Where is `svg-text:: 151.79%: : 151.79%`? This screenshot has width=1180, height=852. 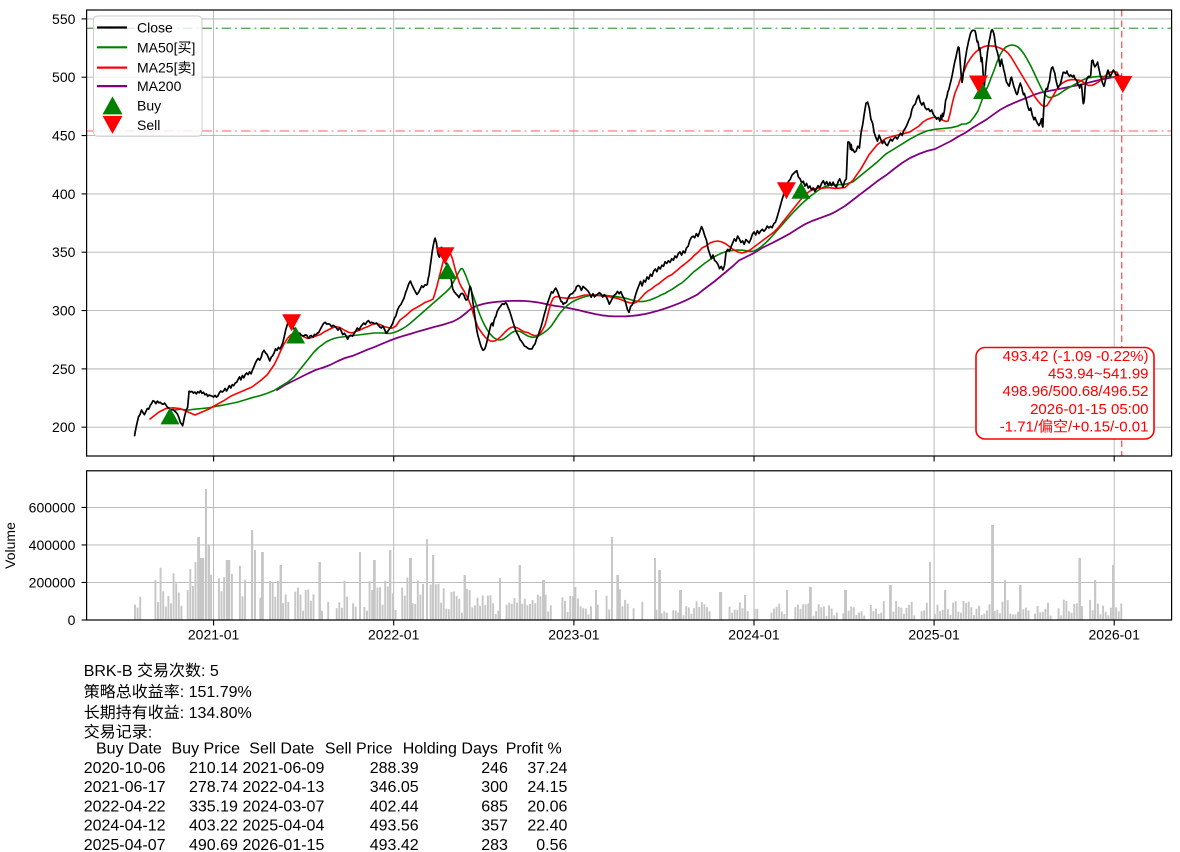
svg-text:: 151.79%: : 151.79% is located at coordinates (216, 692).